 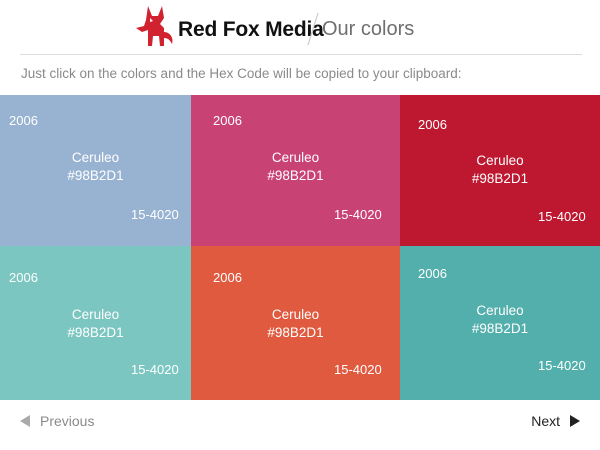 What do you see at coordinates (368, 29) in the screenshot?
I see `page-title: Our colors` at bounding box center [368, 29].